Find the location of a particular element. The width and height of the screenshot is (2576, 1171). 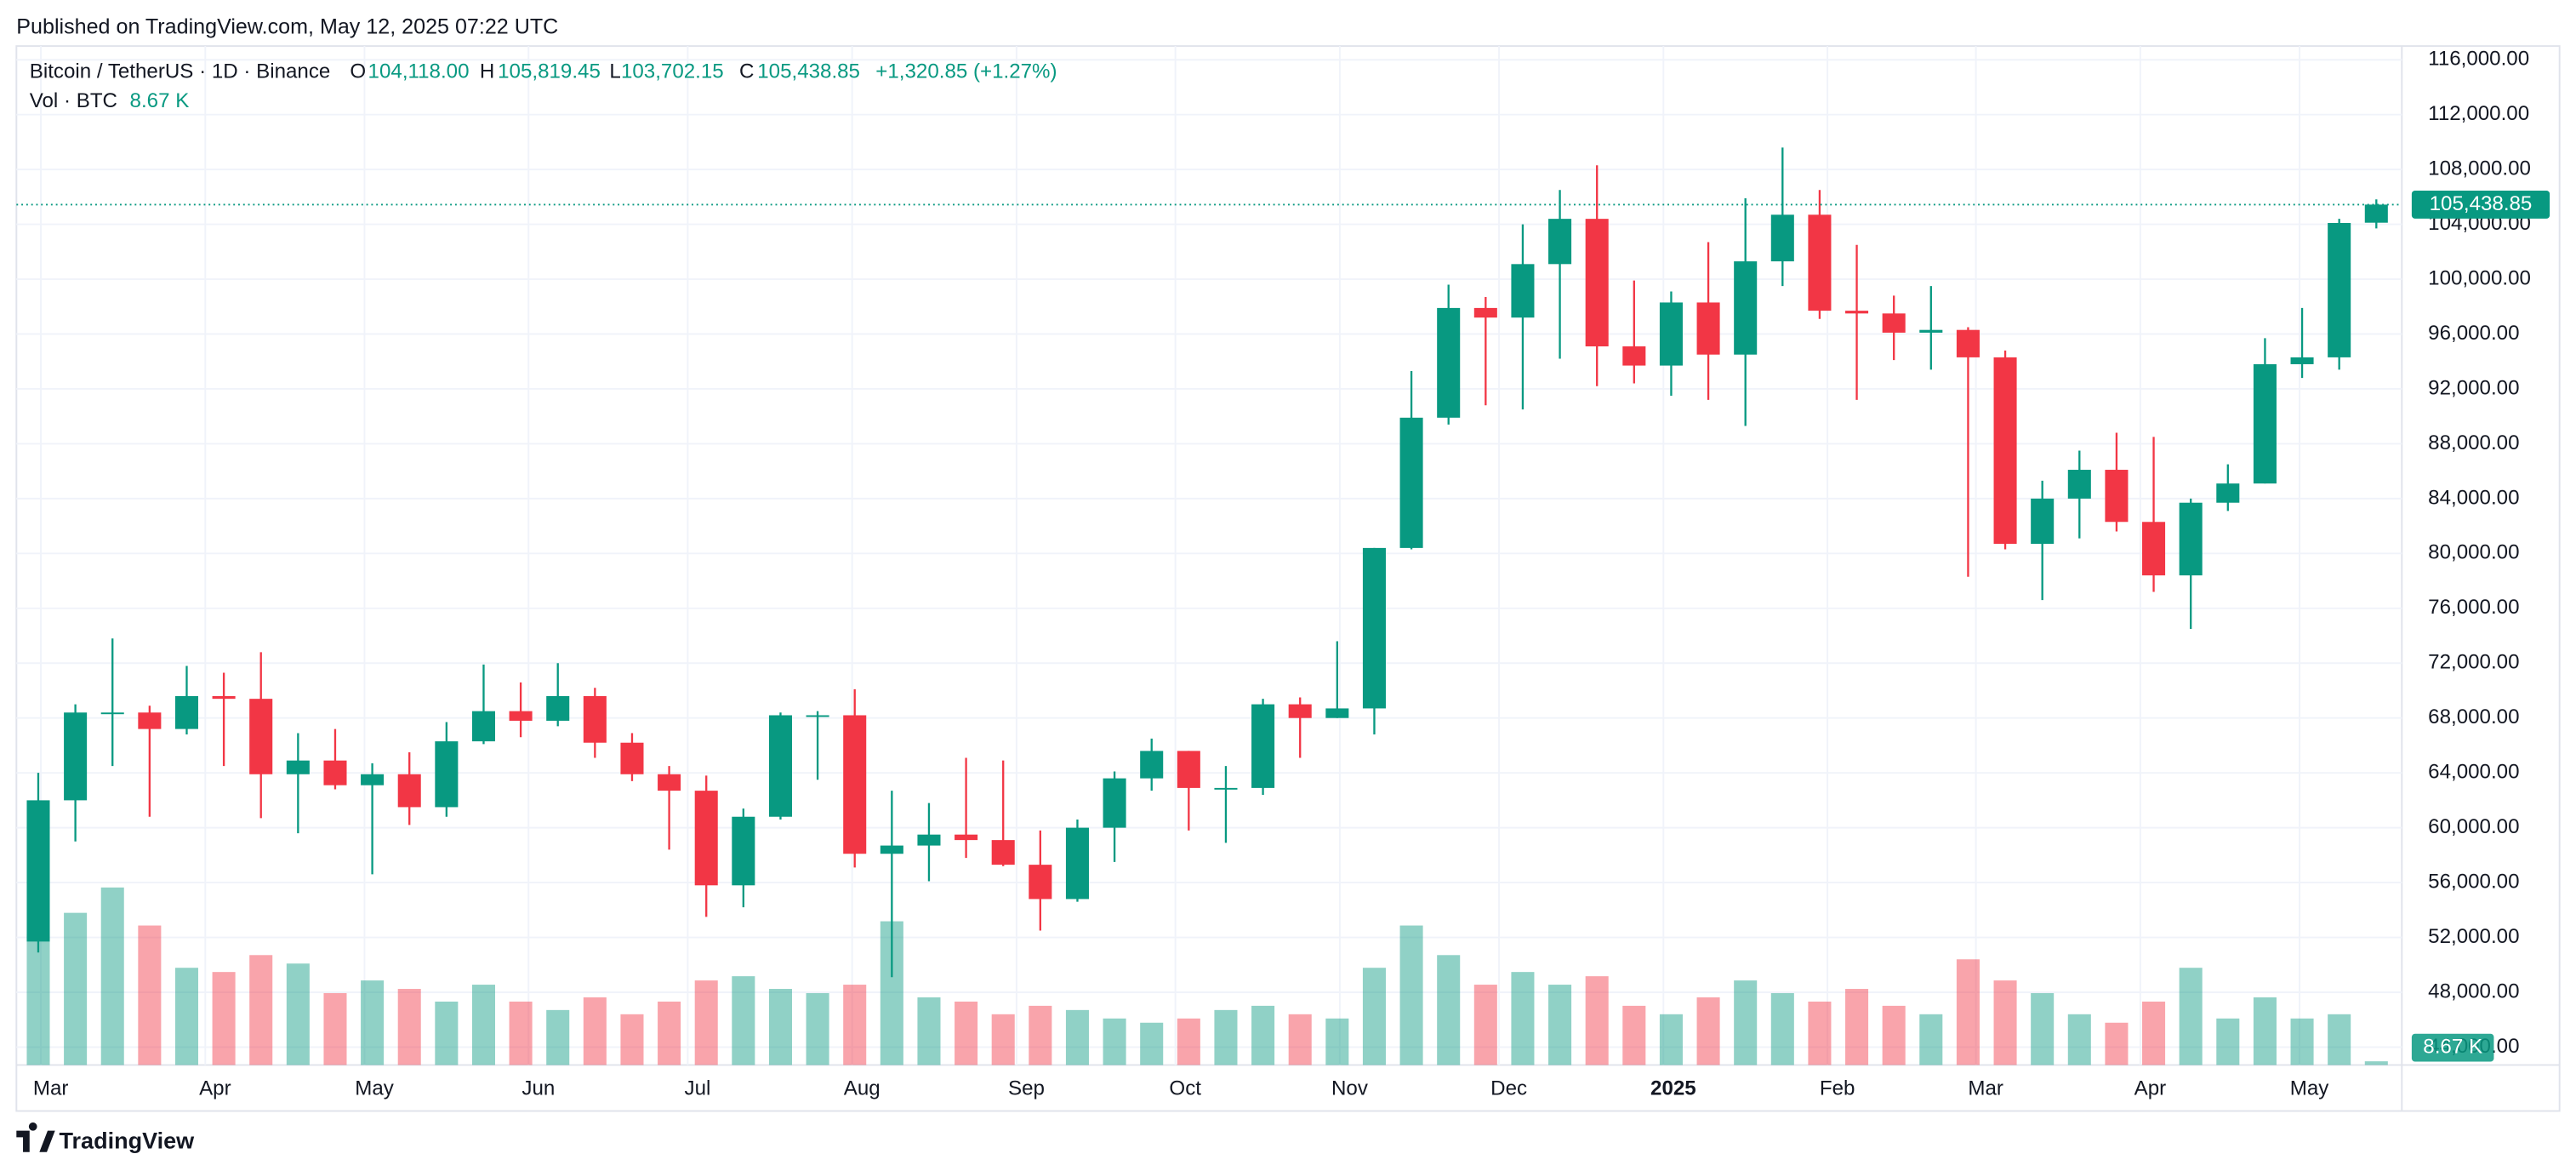

y-tick-label: 72,000.00 is located at coordinates (2473, 662).